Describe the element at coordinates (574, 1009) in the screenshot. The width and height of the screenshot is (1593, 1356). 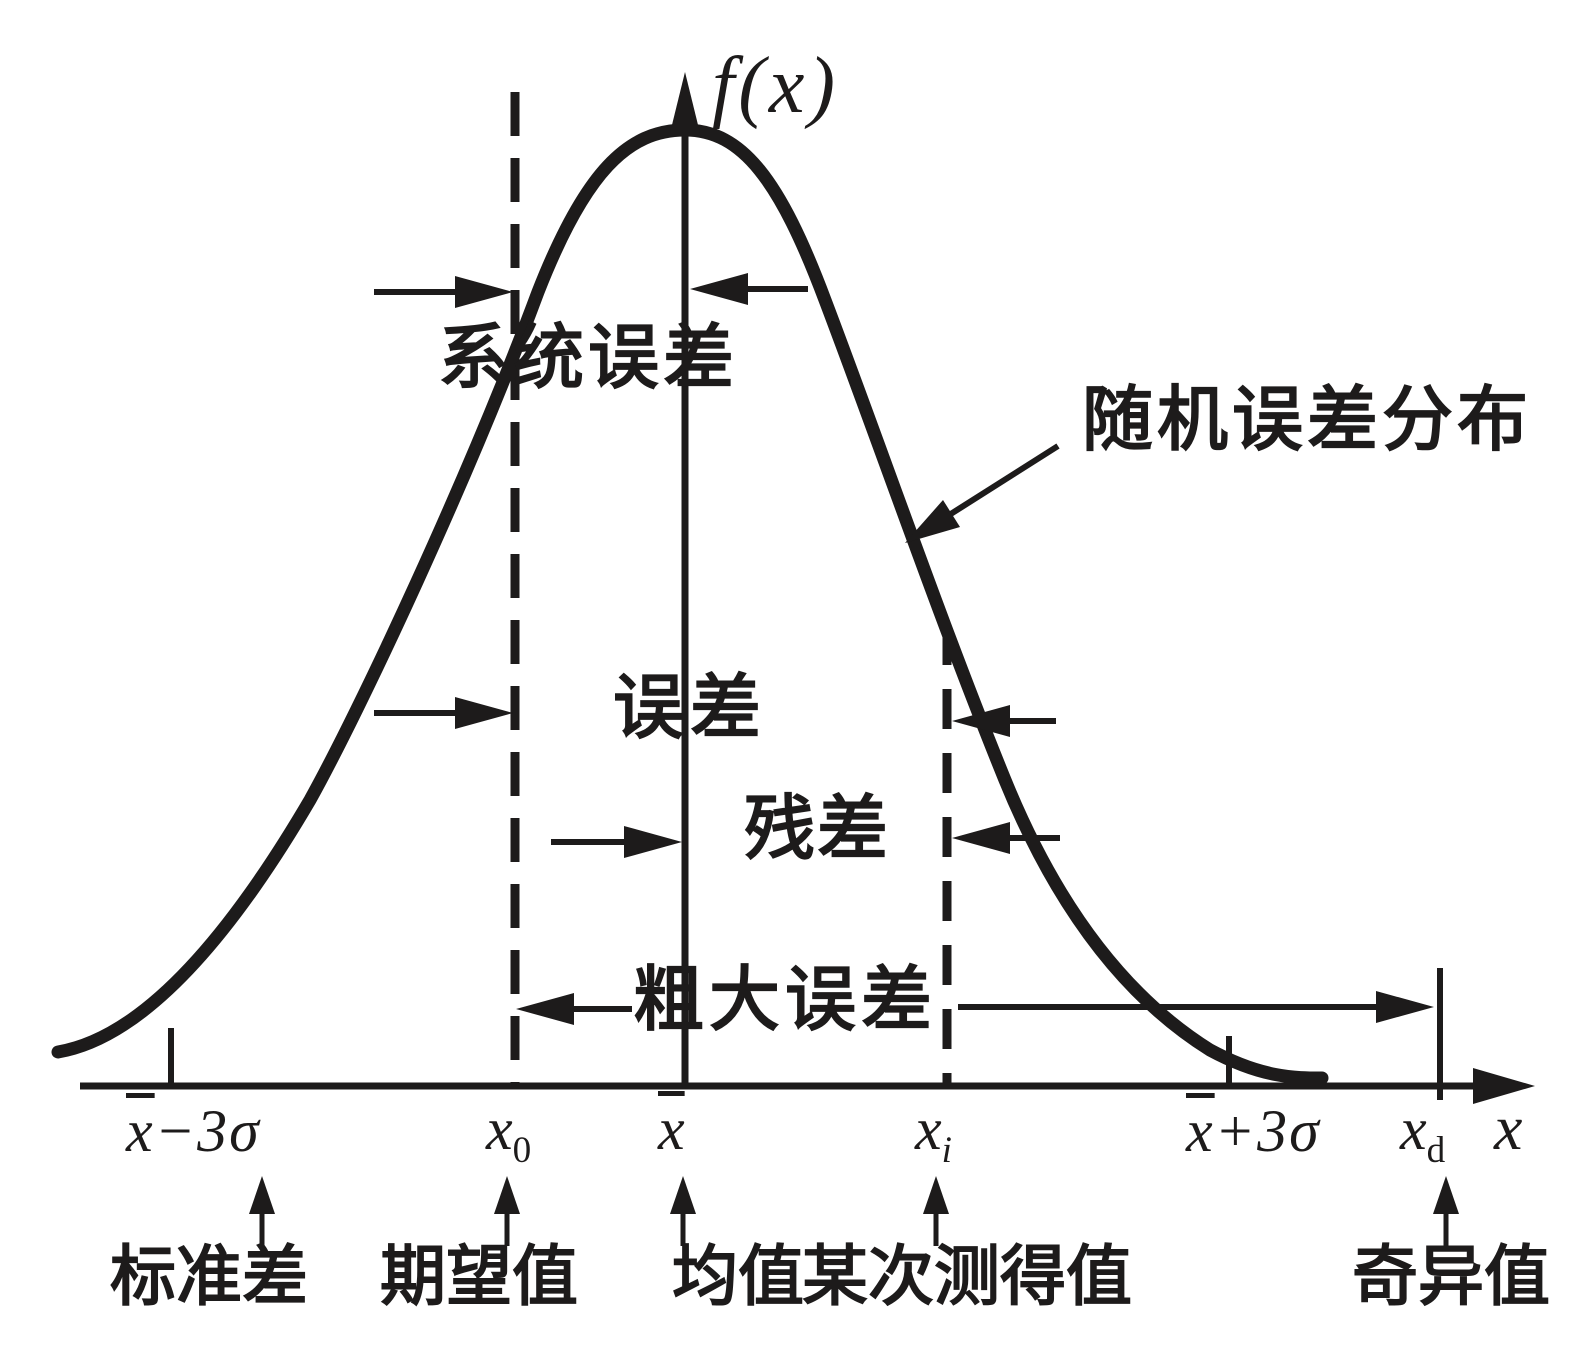
I see `gross-error-arrow-left` at that location.